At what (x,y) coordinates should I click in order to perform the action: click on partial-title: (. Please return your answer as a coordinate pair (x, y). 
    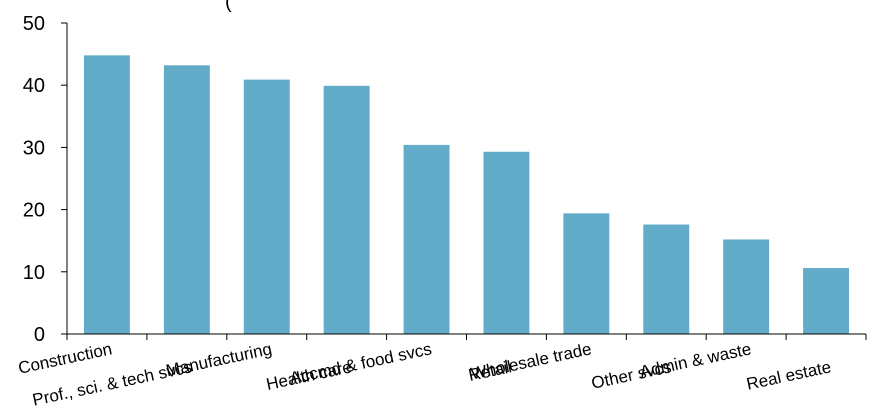
    Looking at the image, I should click on (228, 6).